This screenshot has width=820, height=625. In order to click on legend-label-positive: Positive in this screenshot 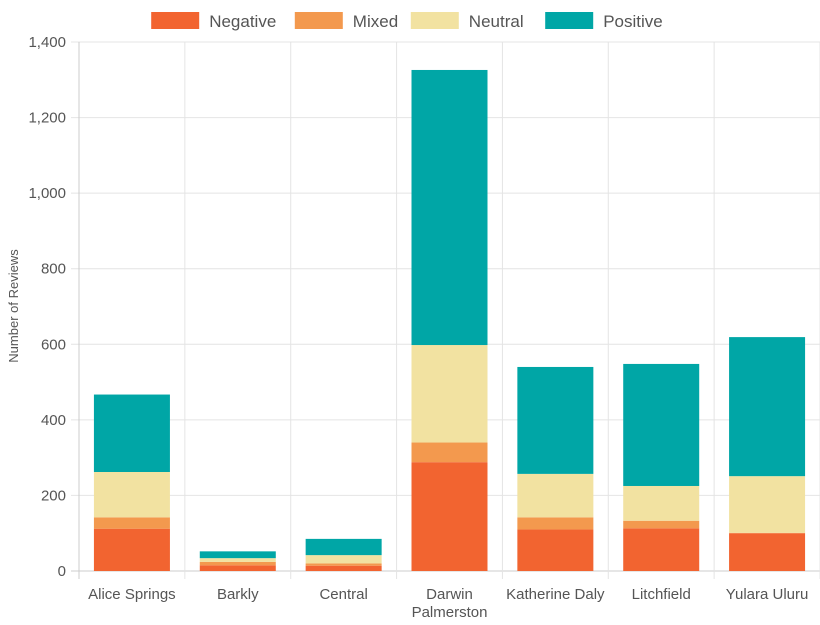, I will do `click(633, 21)`.